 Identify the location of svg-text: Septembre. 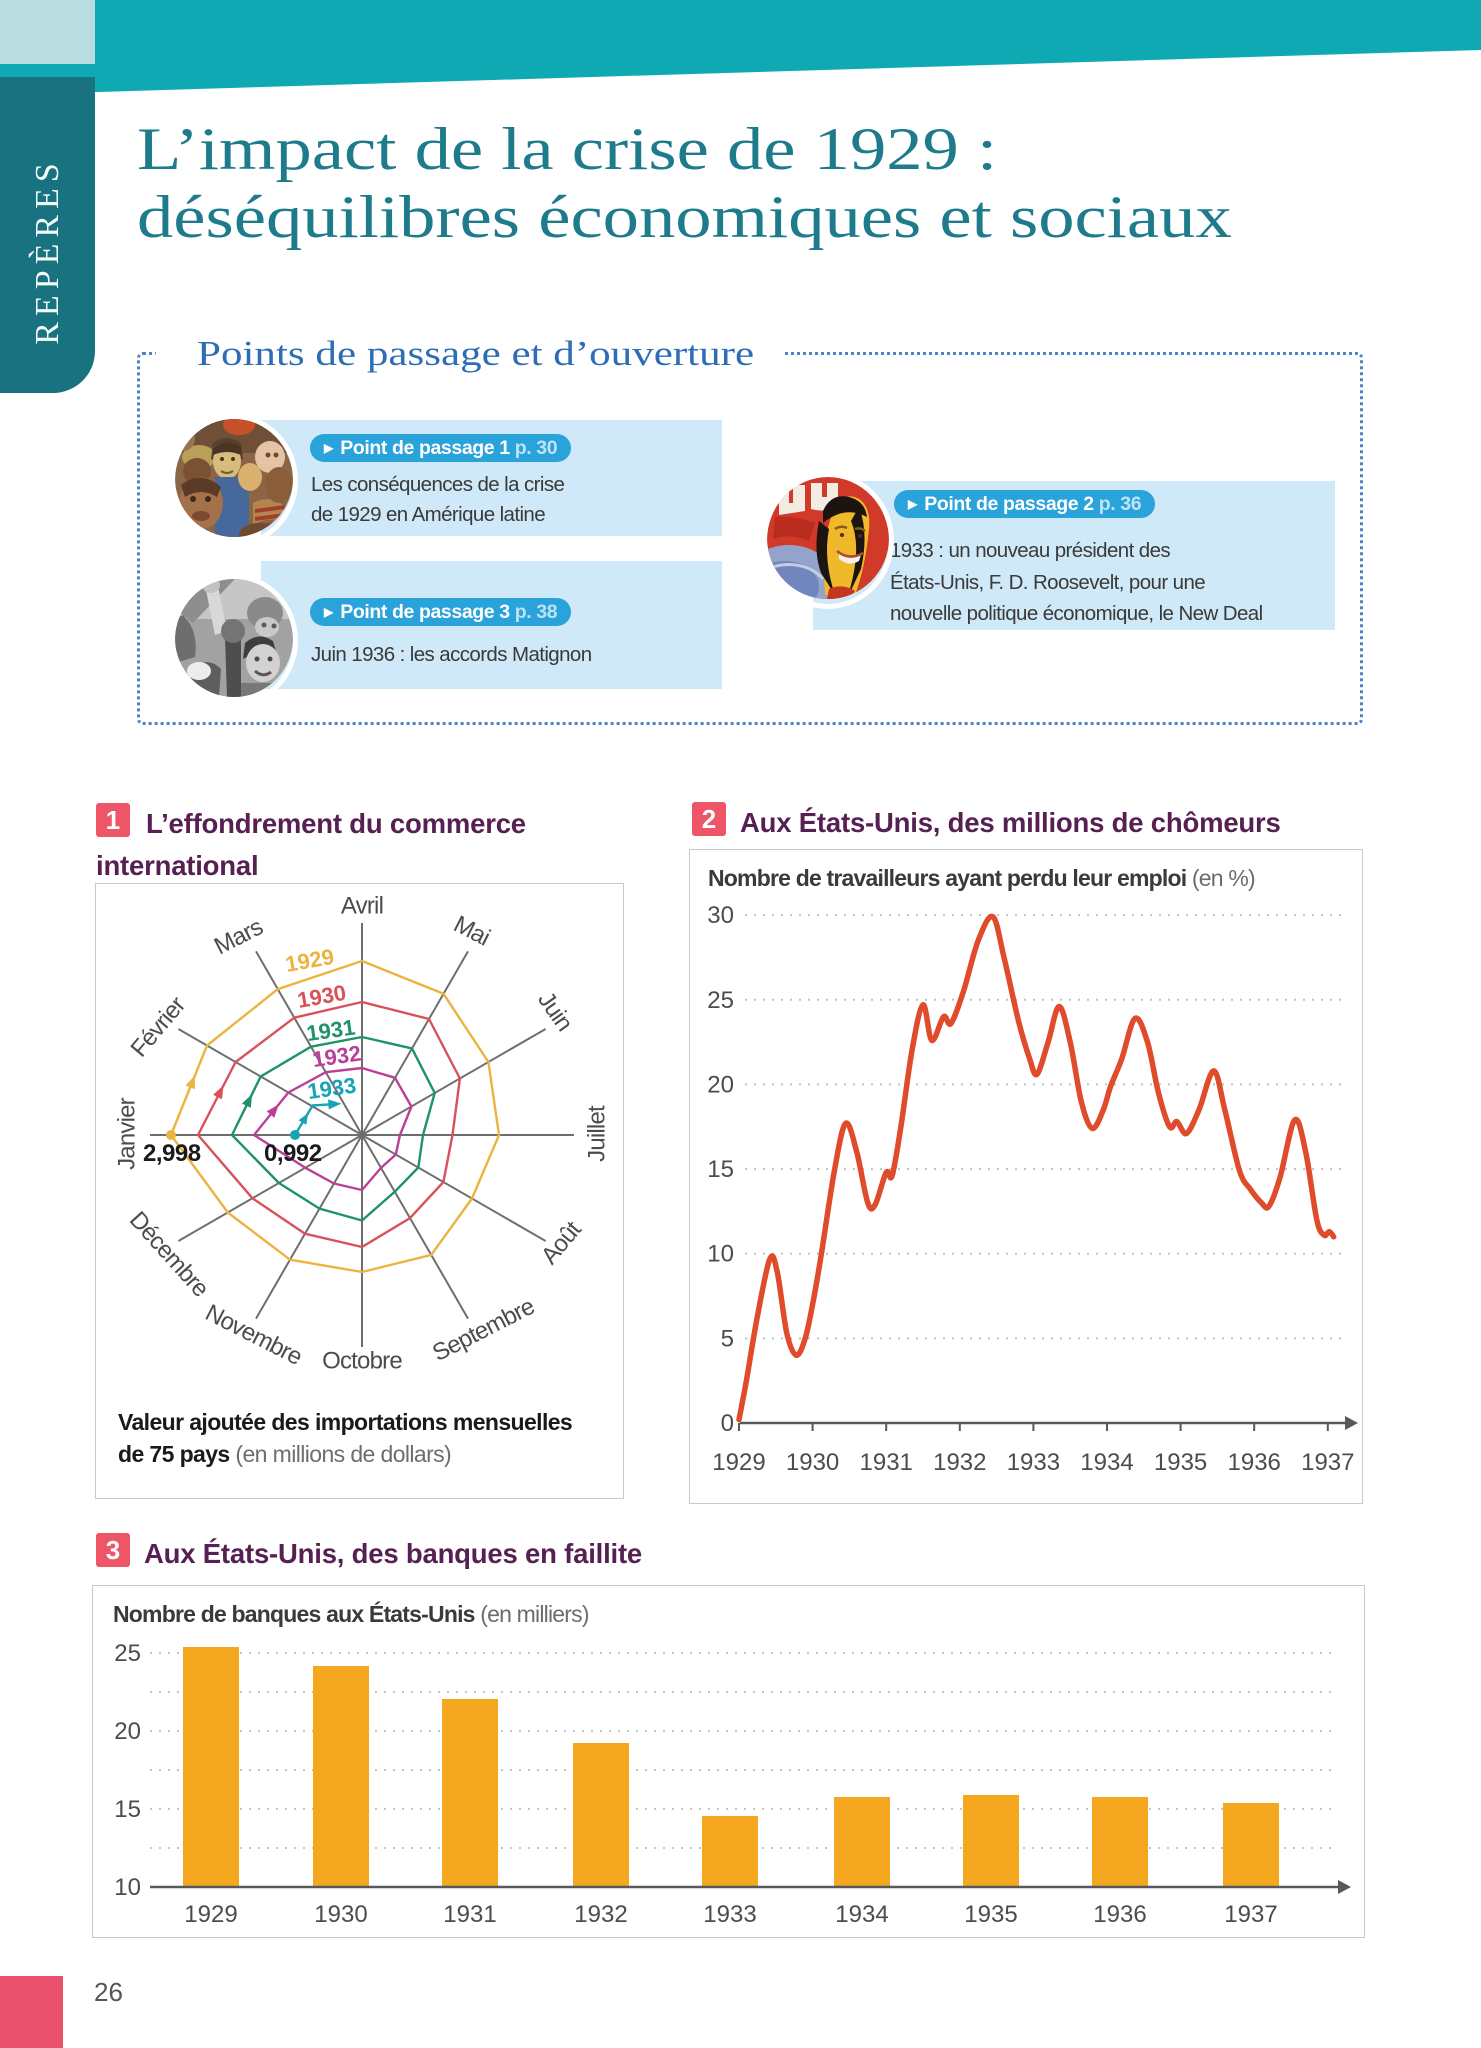
(483, 1330).